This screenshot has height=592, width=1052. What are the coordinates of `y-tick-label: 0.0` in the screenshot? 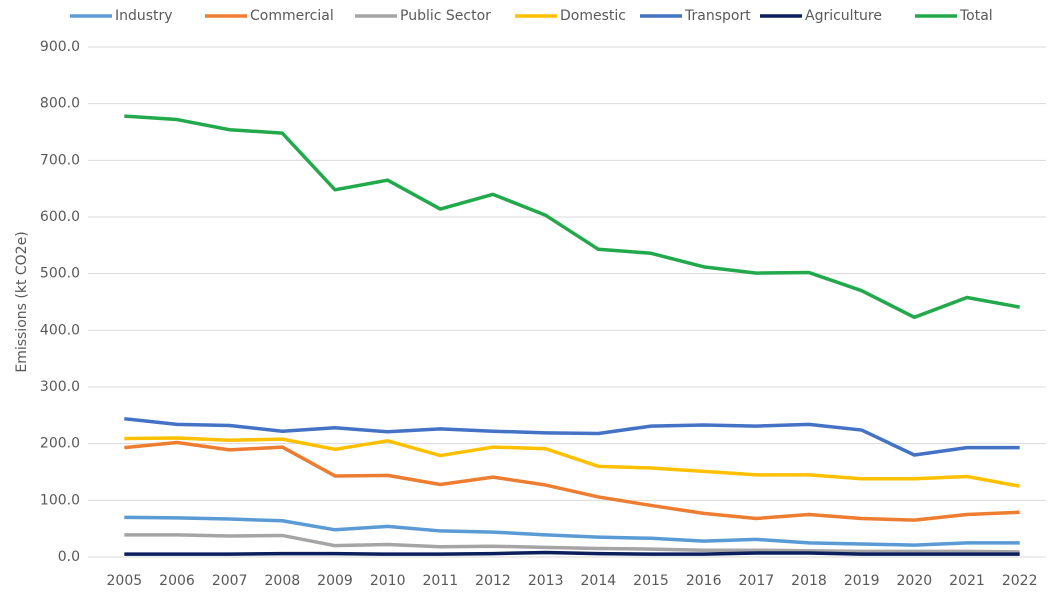 It's located at (69, 557).